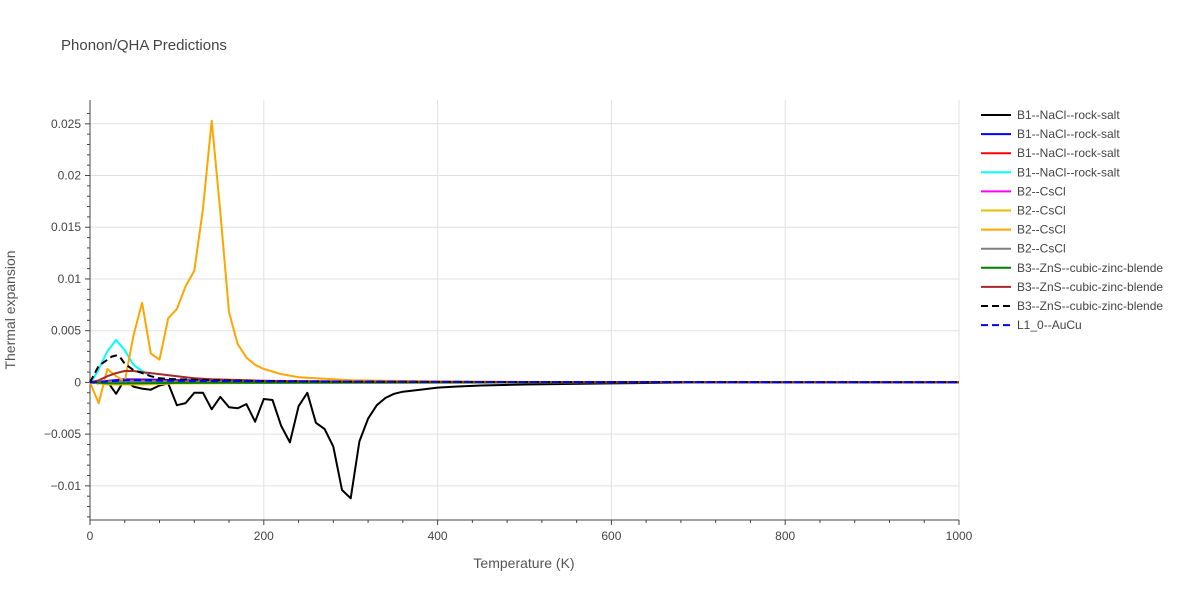  What do you see at coordinates (66, 331) in the screenshot?
I see `y-tick-label: 0.005` at bounding box center [66, 331].